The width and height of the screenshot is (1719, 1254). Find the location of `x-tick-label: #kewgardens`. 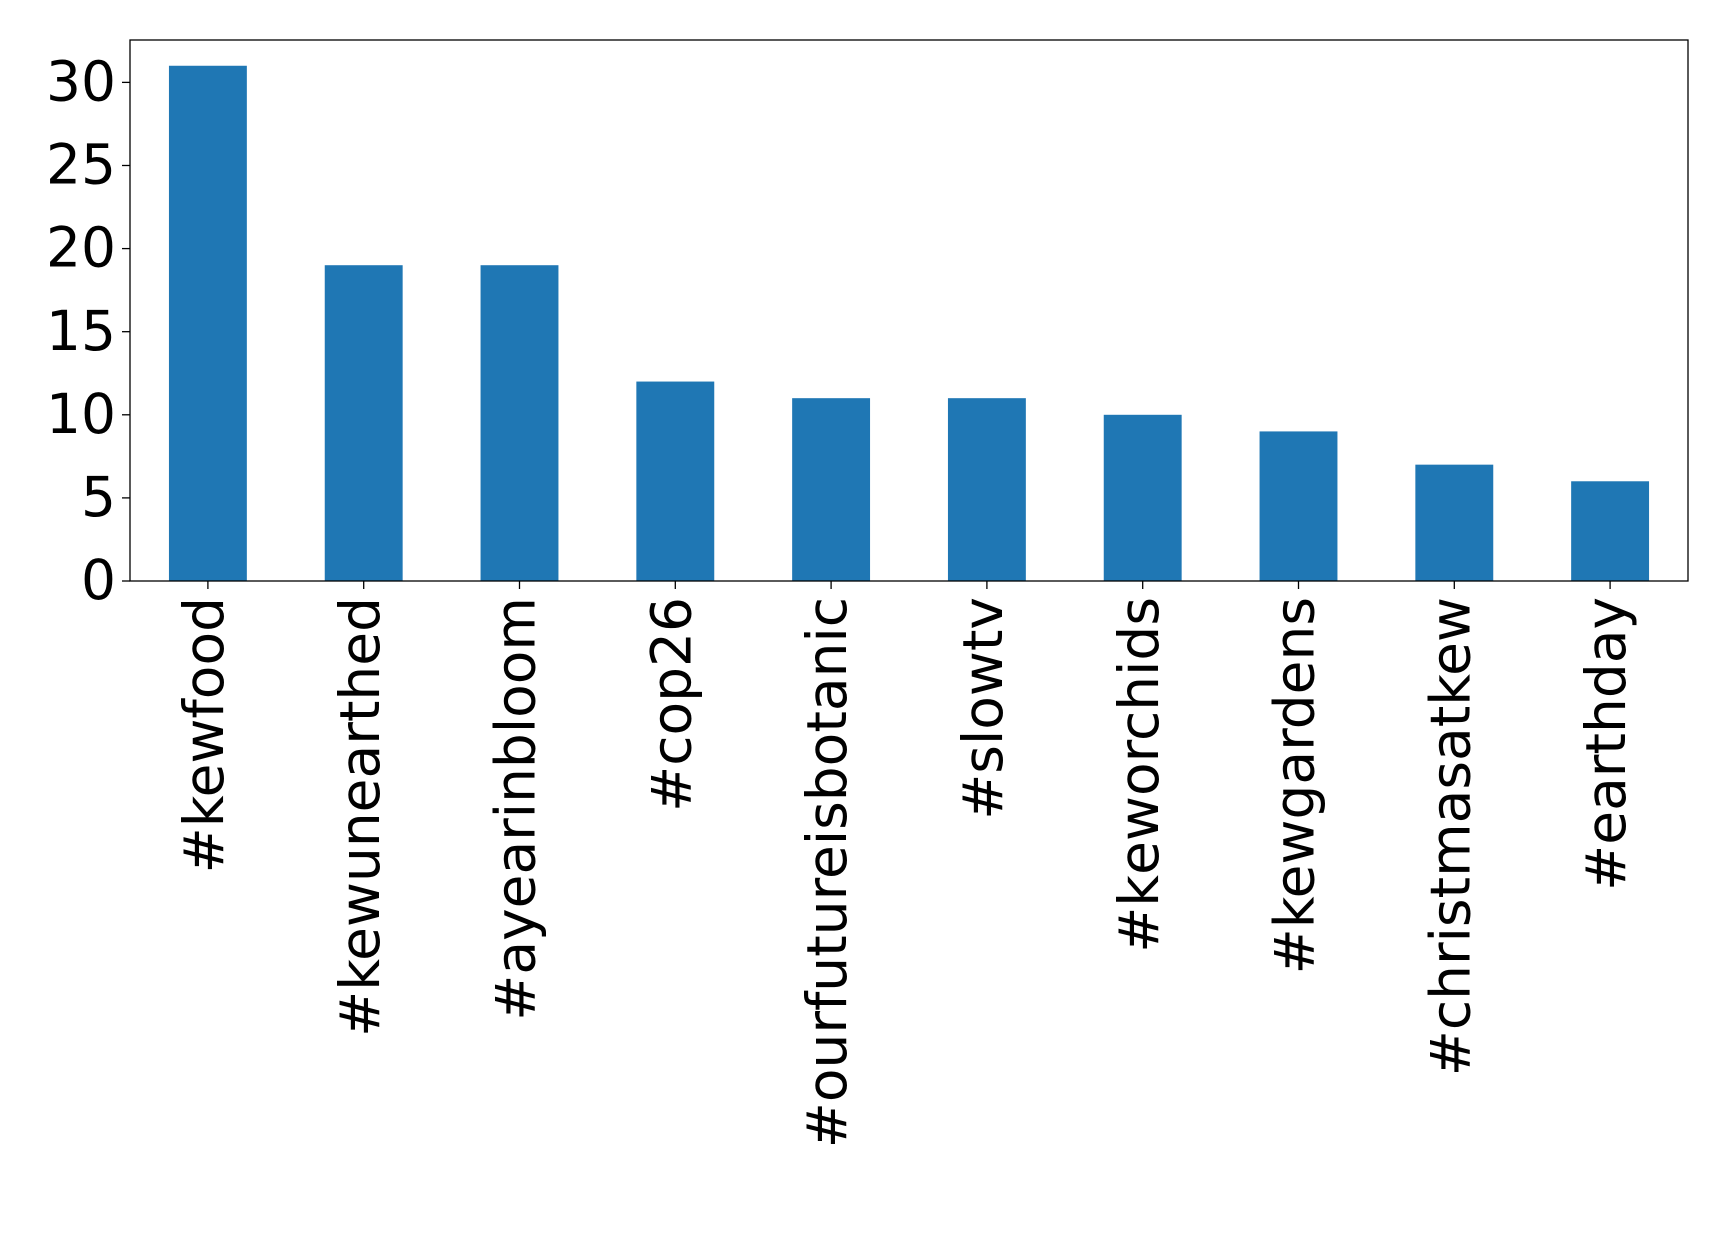

x-tick-label: #kewgardens is located at coordinates (1295, 785).